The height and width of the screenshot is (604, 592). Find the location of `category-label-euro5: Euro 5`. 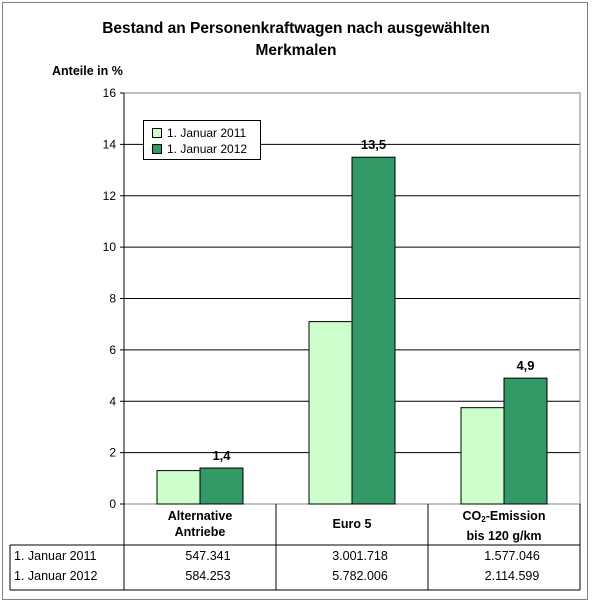

category-label-euro5: Euro 5 is located at coordinates (352, 524).